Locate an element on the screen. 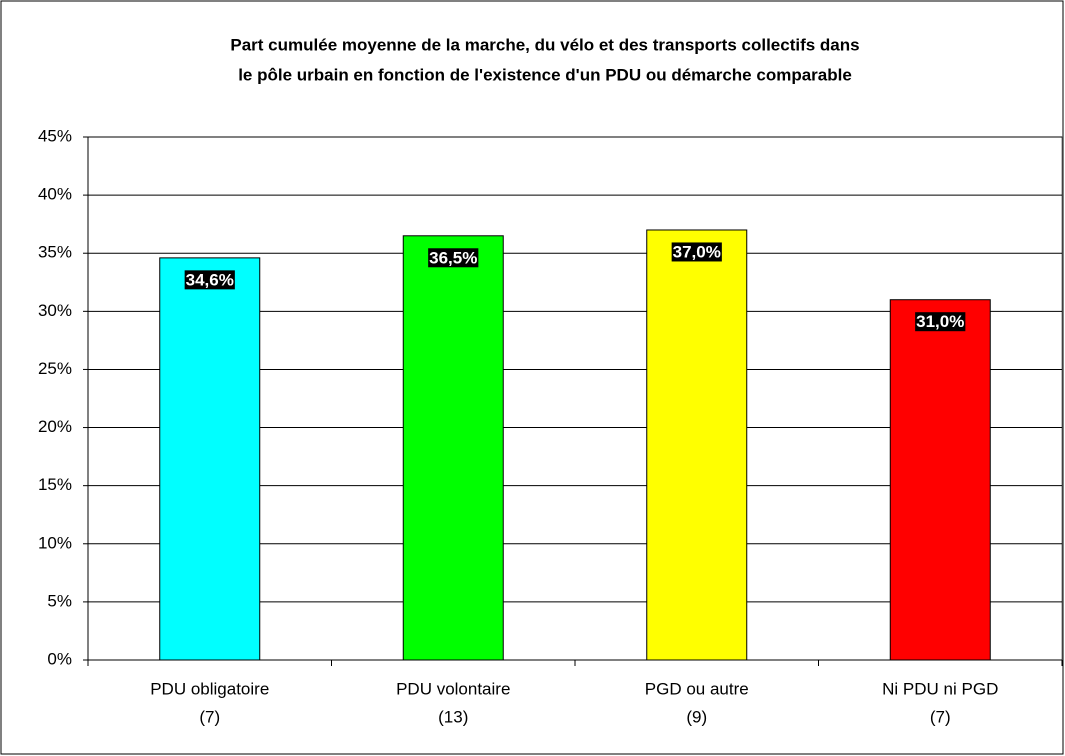 The height and width of the screenshot is (756, 1065). y-tick-label: 30% is located at coordinates (55, 310).